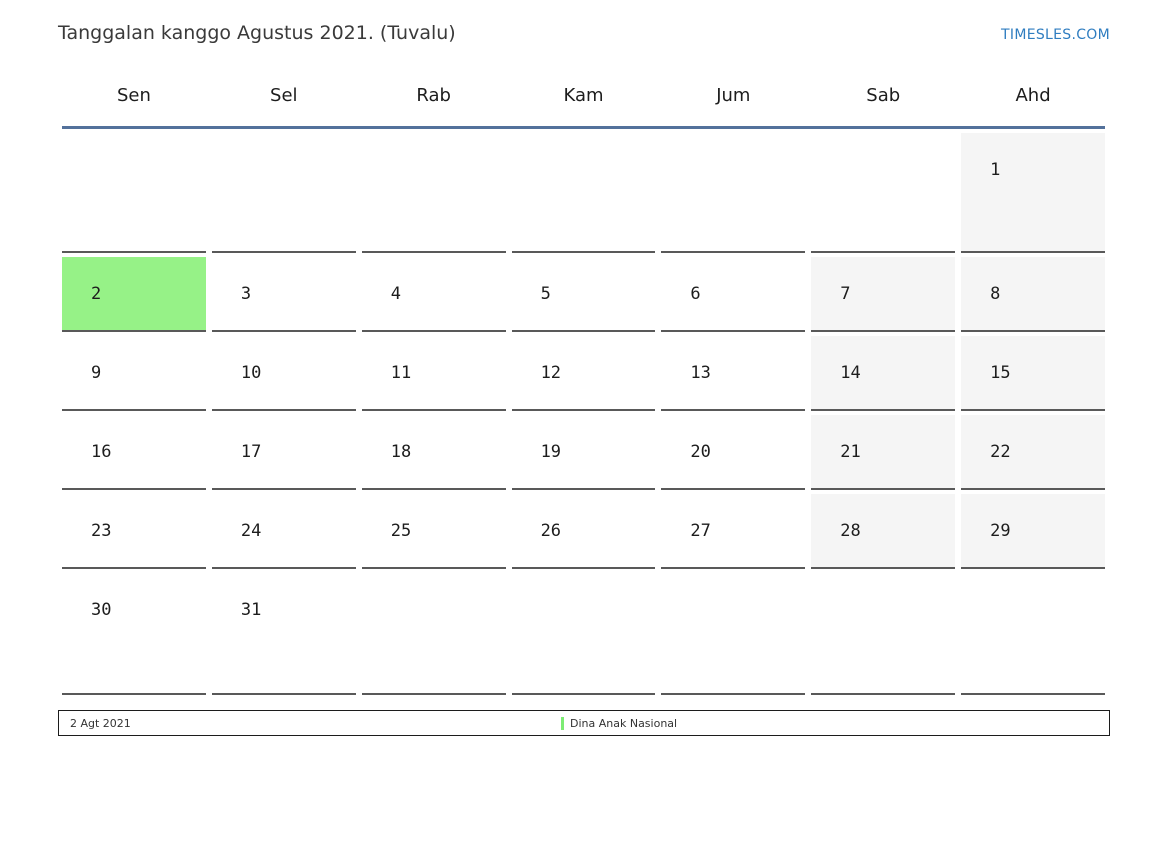 Image resolution: width=1169 pixels, height=848 pixels. I want to click on day-cell-17: 17, so click(283, 452).